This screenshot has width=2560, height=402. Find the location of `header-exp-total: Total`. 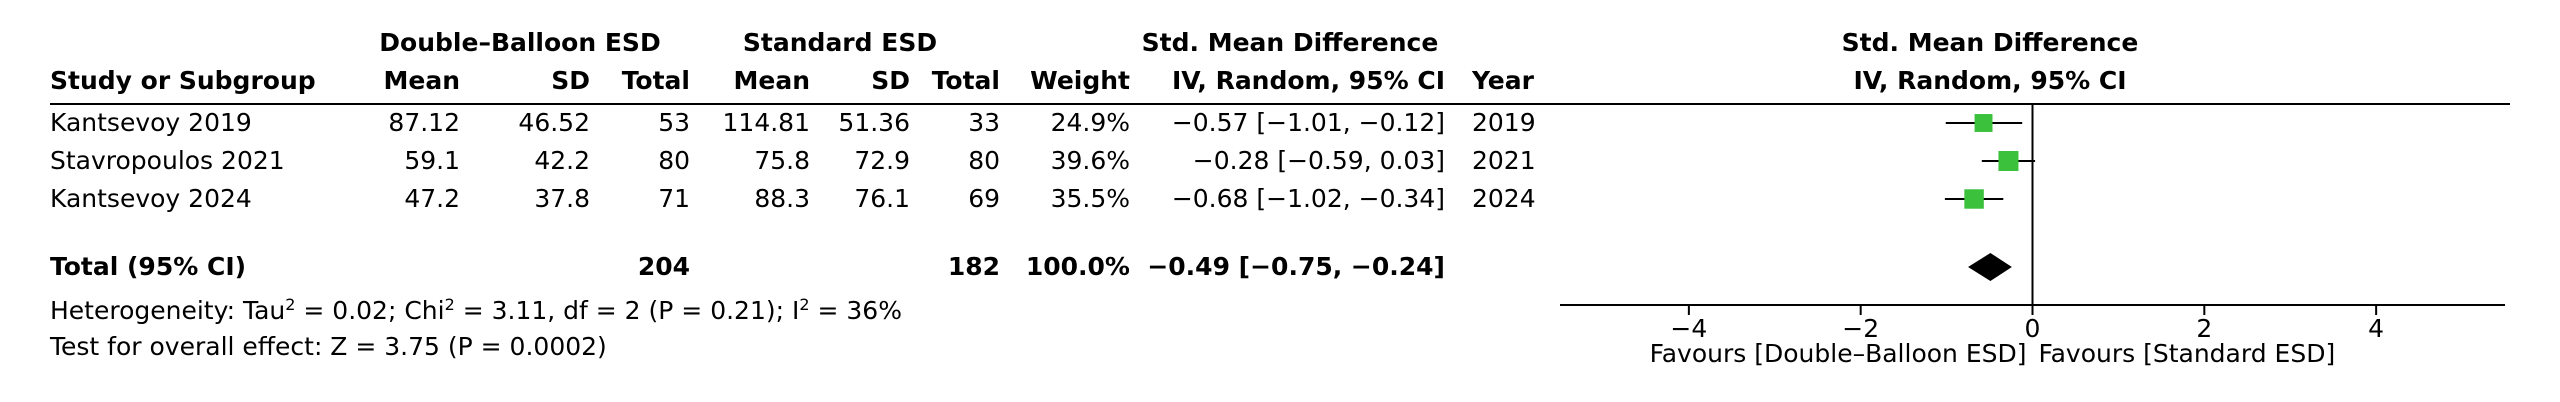

header-exp-total: Total is located at coordinates (655, 80).